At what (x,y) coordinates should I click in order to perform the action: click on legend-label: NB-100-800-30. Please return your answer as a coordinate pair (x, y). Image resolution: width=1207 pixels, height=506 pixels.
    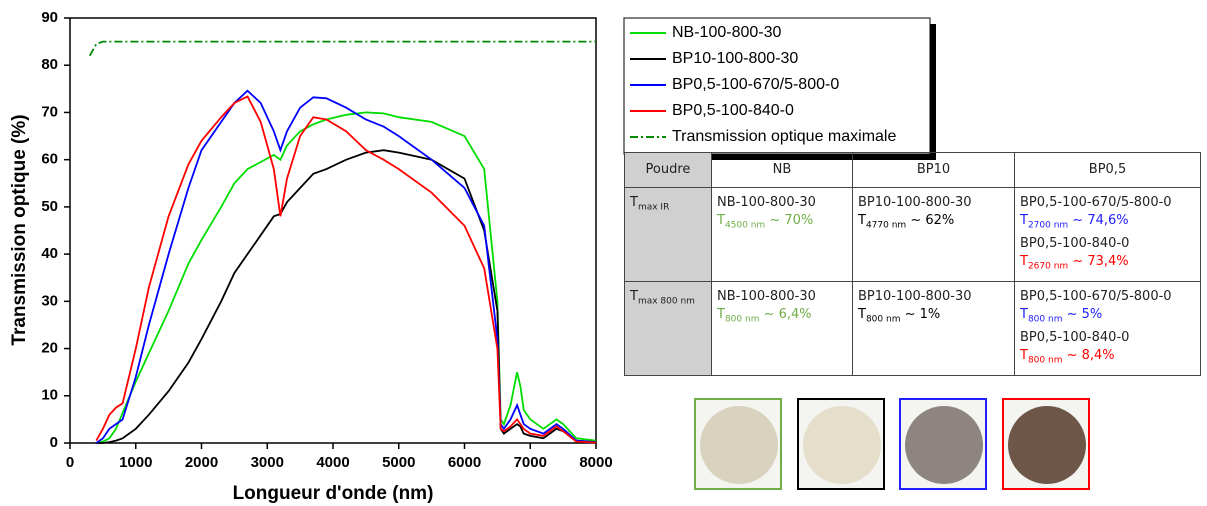
    Looking at the image, I should click on (727, 32).